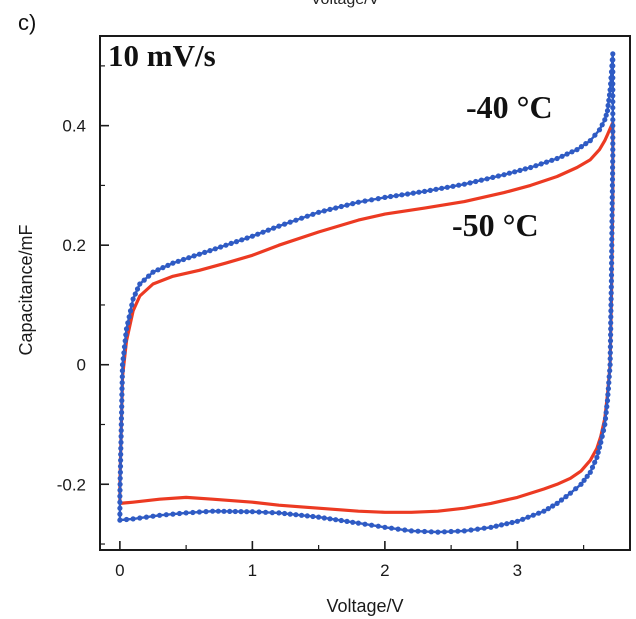  Describe the element at coordinates (81, 365) in the screenshot. I see `y-tick-label: 0` at that location.